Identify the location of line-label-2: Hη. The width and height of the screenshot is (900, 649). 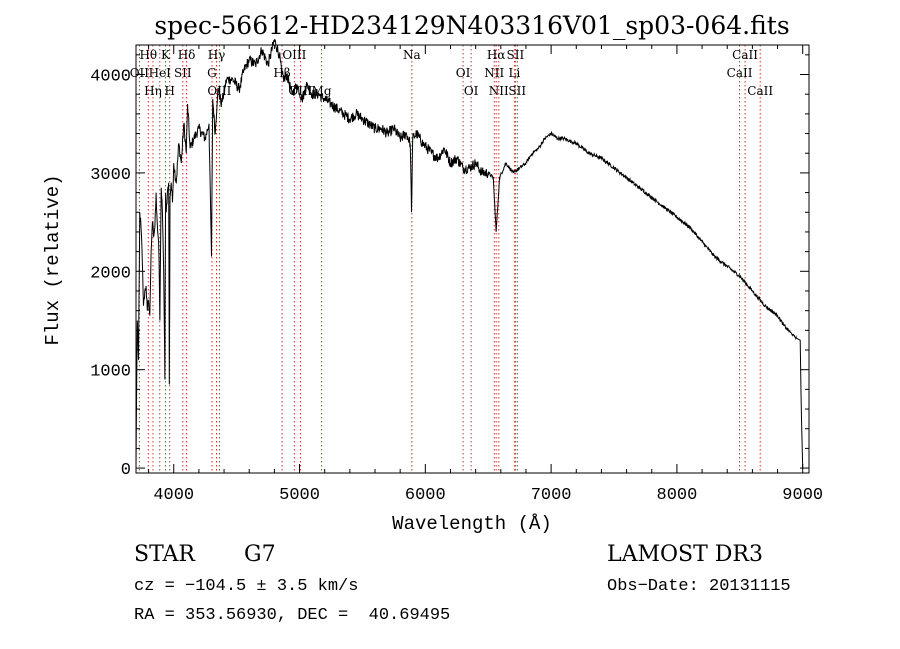
(153, 91).